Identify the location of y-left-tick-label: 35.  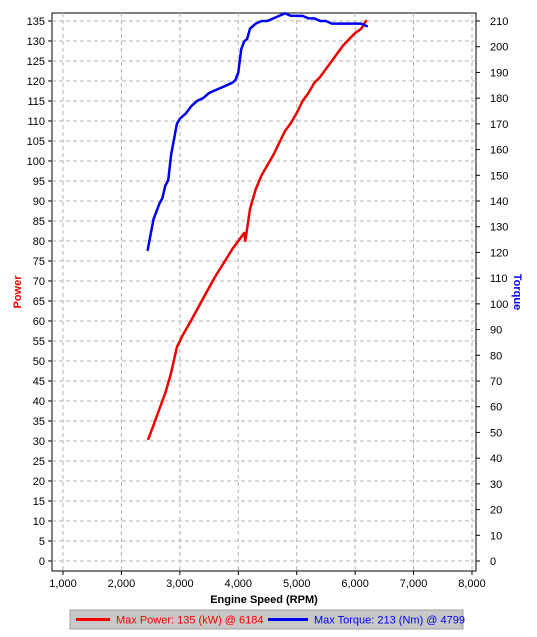
(39, 422).